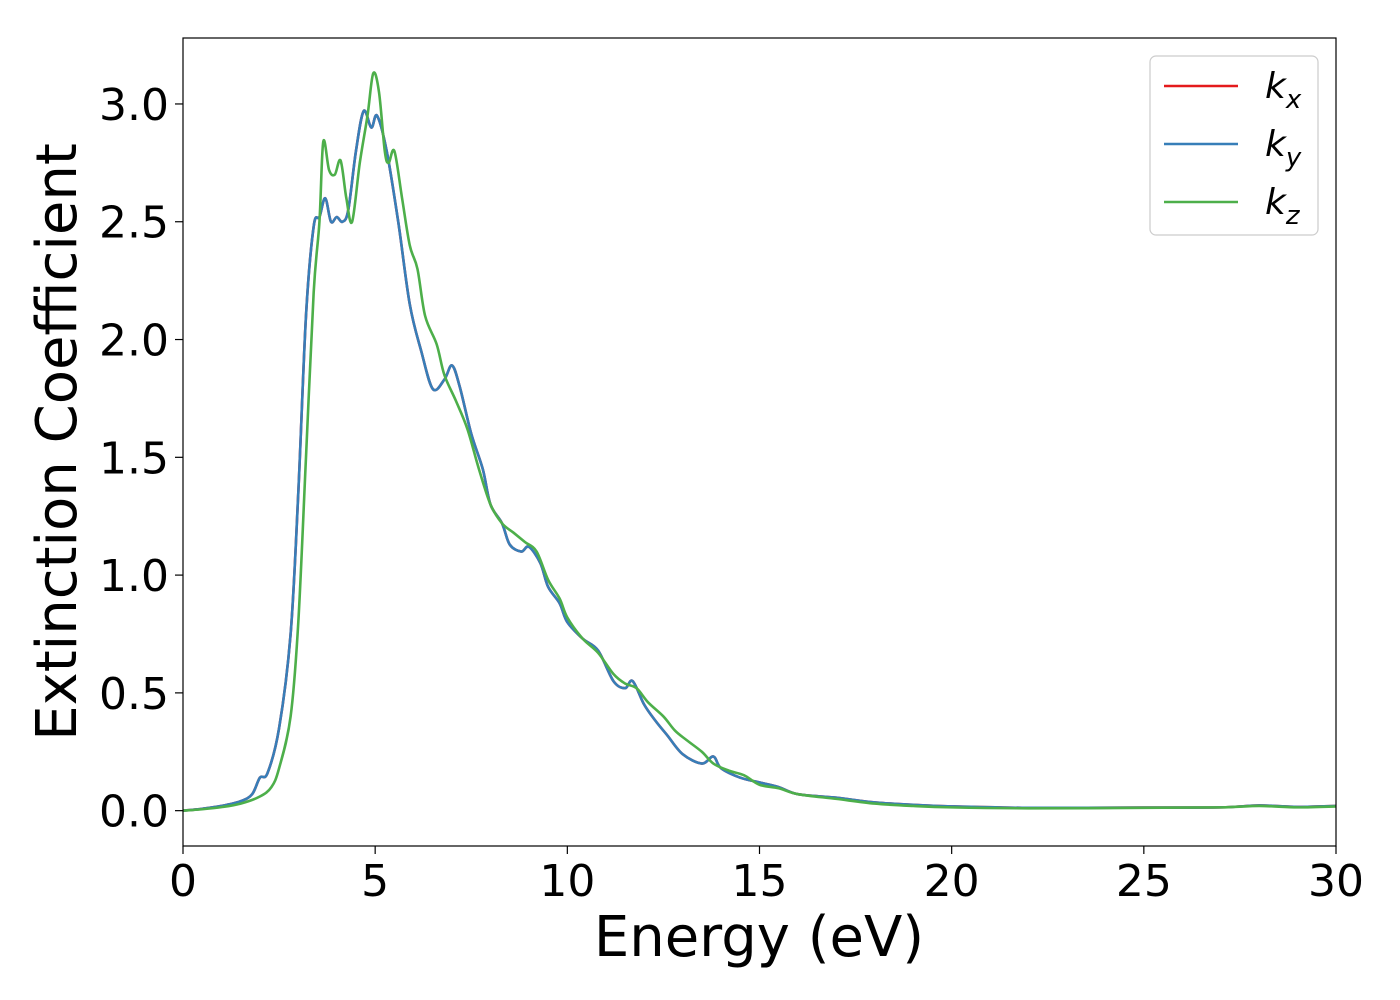 This screenshot has width=1400, height=1000. I want to click on y-tick-label-2.5: 2.5, so click(134, 223).